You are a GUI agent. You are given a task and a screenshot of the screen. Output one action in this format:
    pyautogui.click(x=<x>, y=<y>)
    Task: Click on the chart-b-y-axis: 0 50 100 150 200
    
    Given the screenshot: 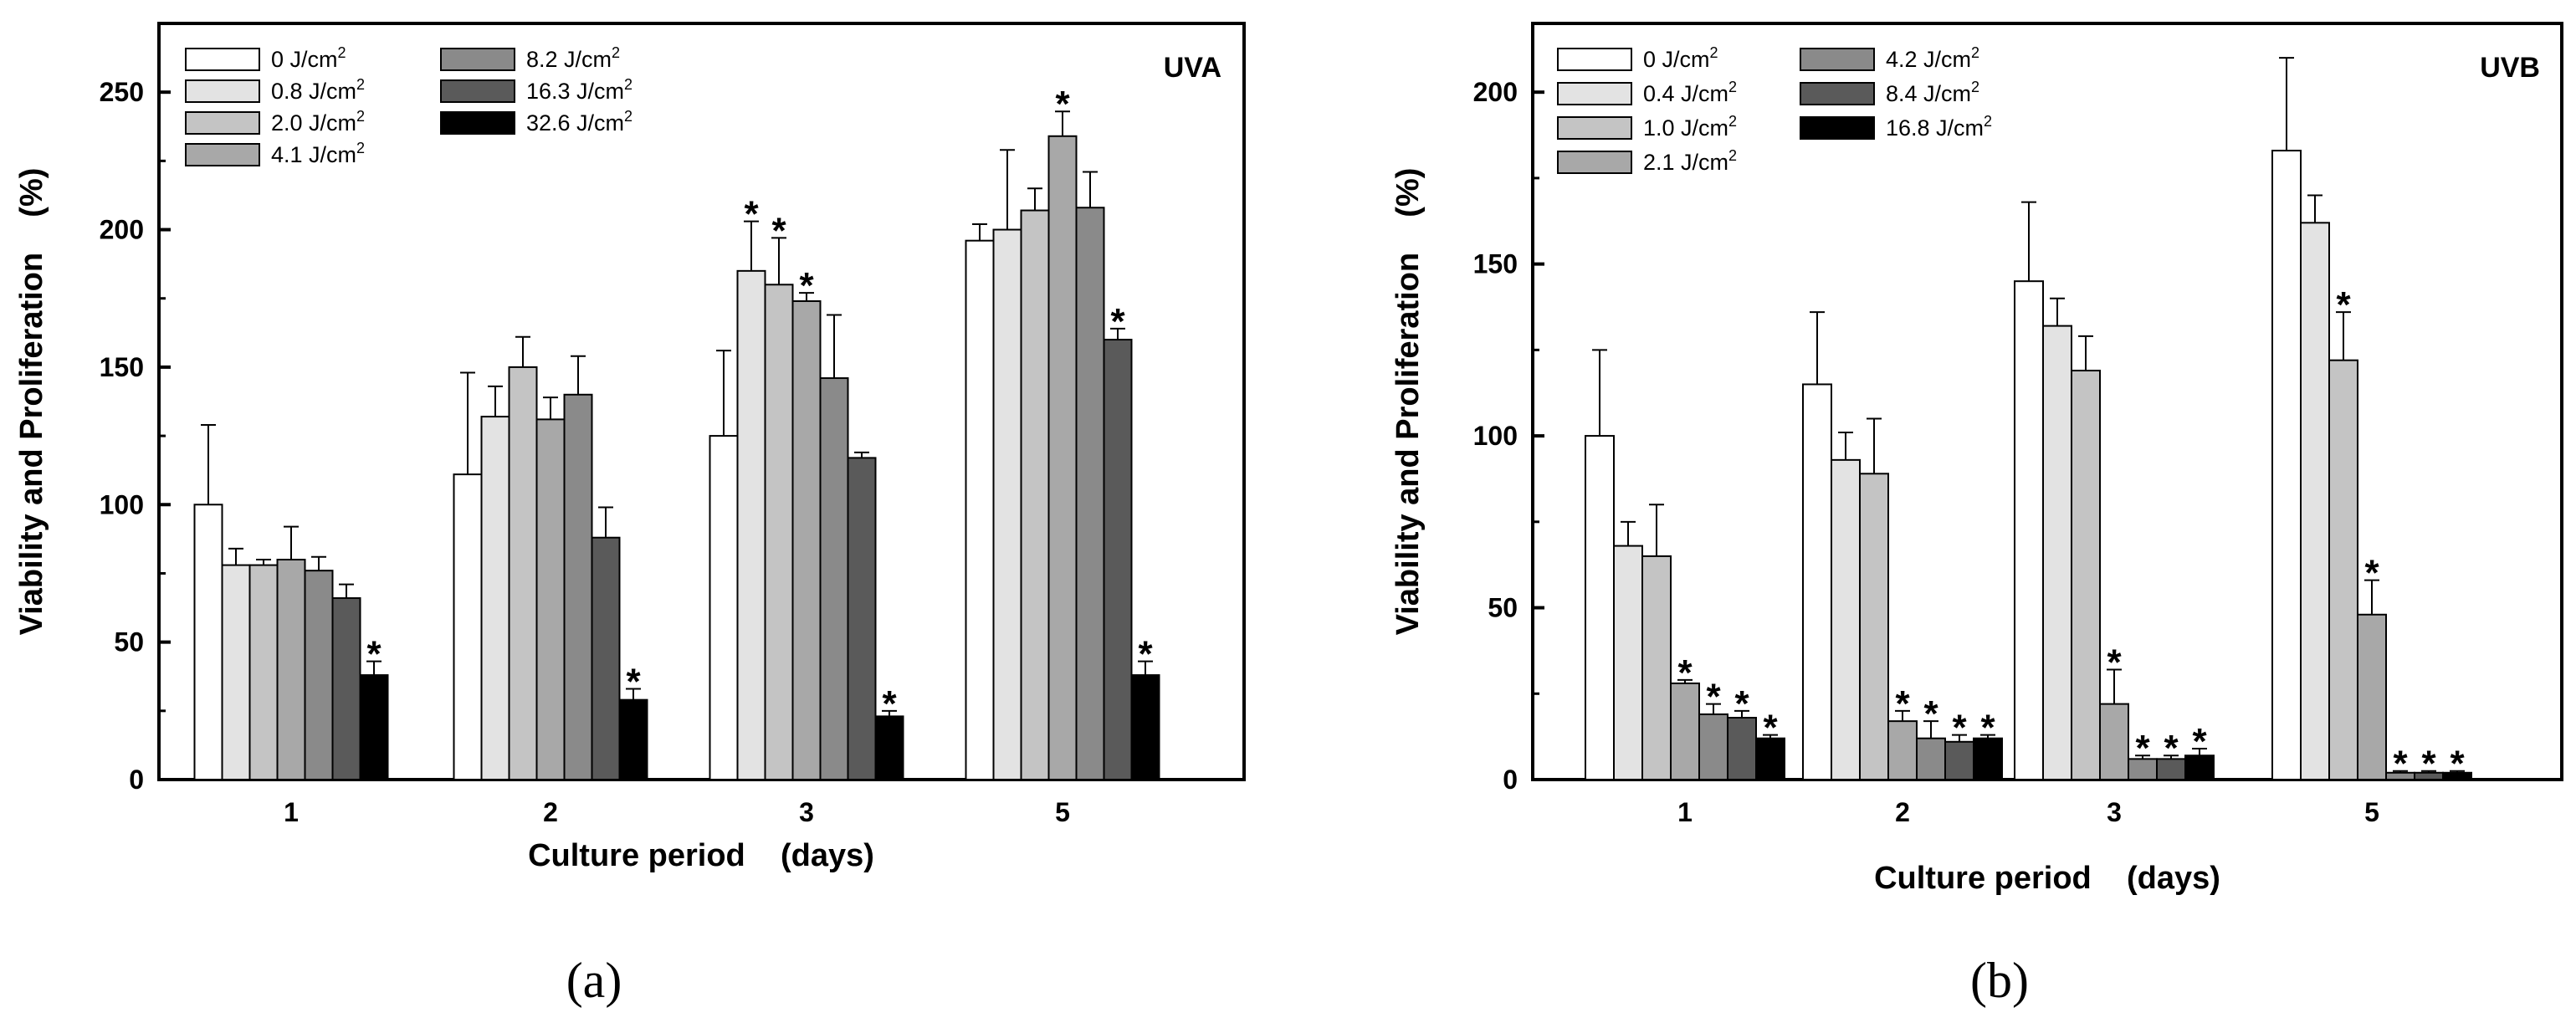 What is the action you would take?
    pyautogui.click(x=1509, y=436)
    